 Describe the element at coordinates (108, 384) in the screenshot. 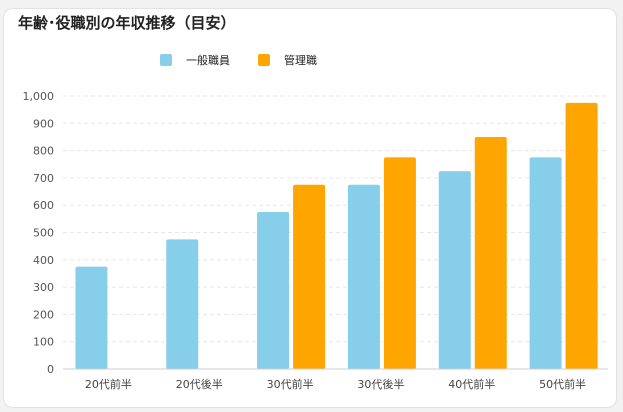

I see `x-tick-label: 20代前半` at that location.